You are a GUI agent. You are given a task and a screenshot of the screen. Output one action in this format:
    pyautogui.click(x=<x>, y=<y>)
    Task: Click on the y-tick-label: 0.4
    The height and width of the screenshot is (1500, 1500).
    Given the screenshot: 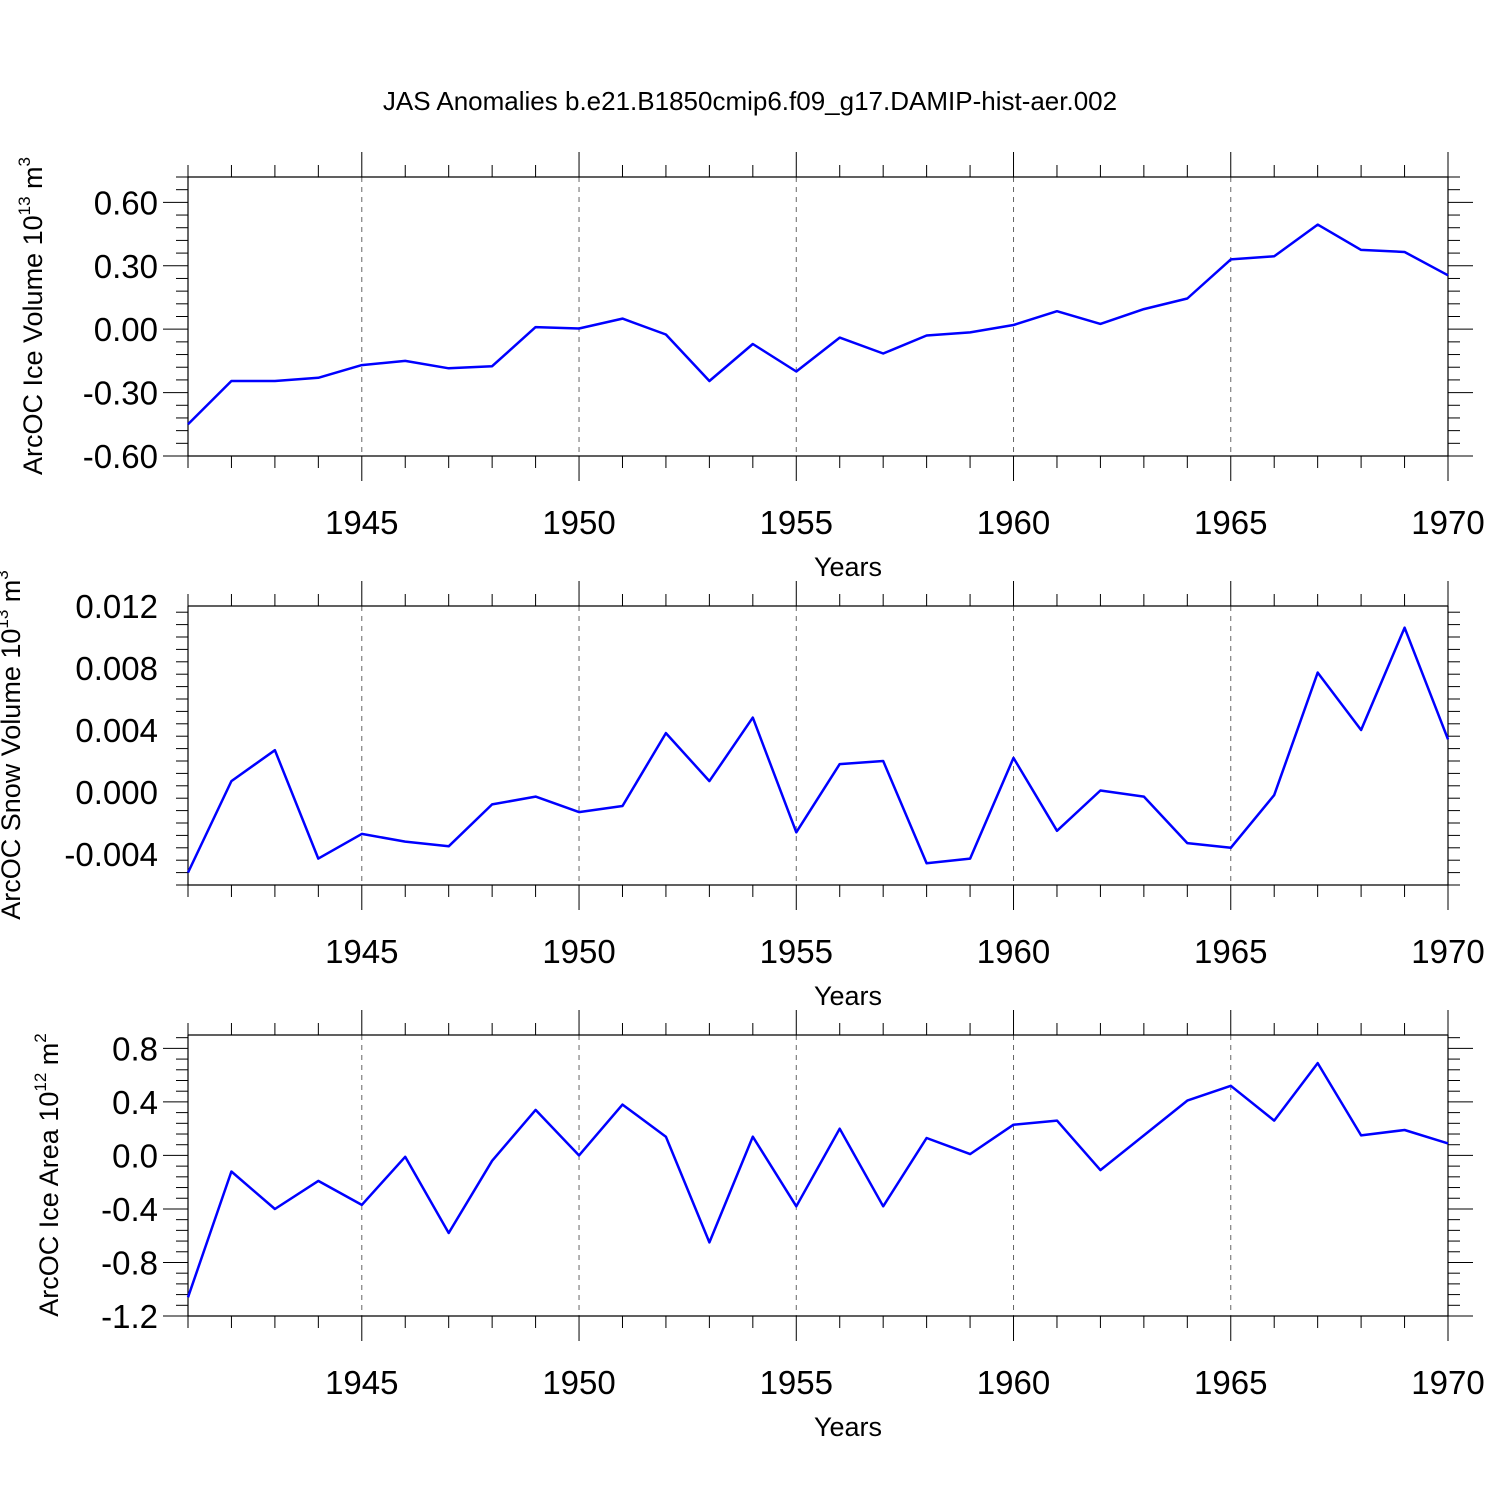 What is the action you would take?
    pyautogui.click(x=135, y=1102)
    